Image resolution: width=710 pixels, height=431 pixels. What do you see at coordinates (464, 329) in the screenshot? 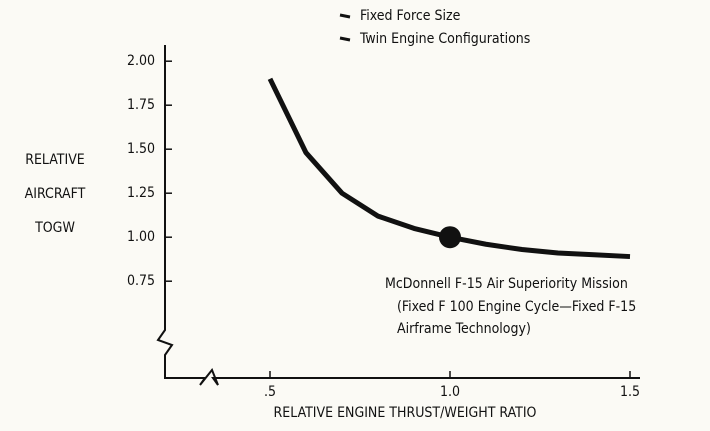
I see `annotation: Airframe Technology)` at bounding box center [464, 329].